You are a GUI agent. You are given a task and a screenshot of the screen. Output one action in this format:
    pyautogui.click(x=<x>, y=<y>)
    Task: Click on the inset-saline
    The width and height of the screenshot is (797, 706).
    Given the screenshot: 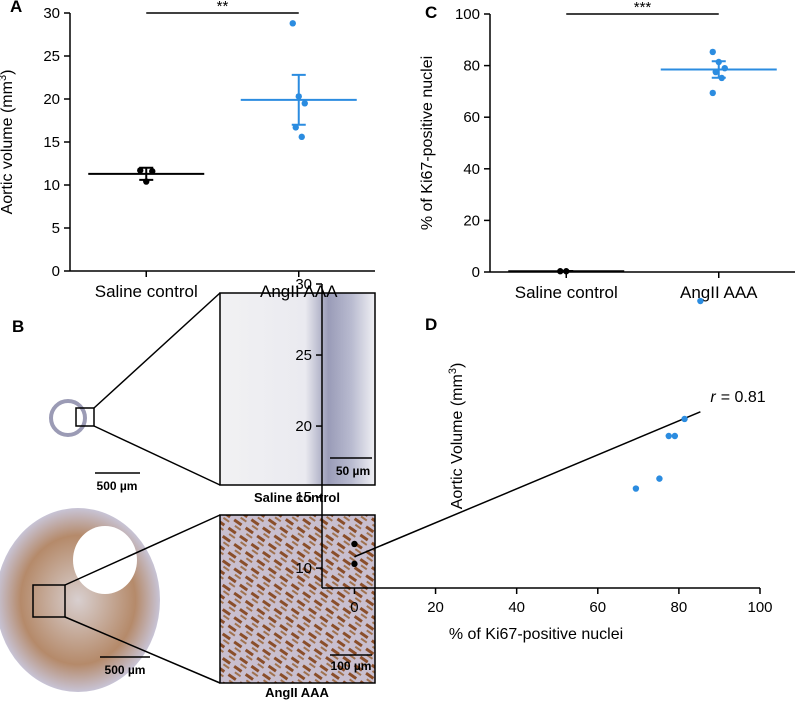 What is the action you would take?
    pyautogui.click(x=297, y=389)
    